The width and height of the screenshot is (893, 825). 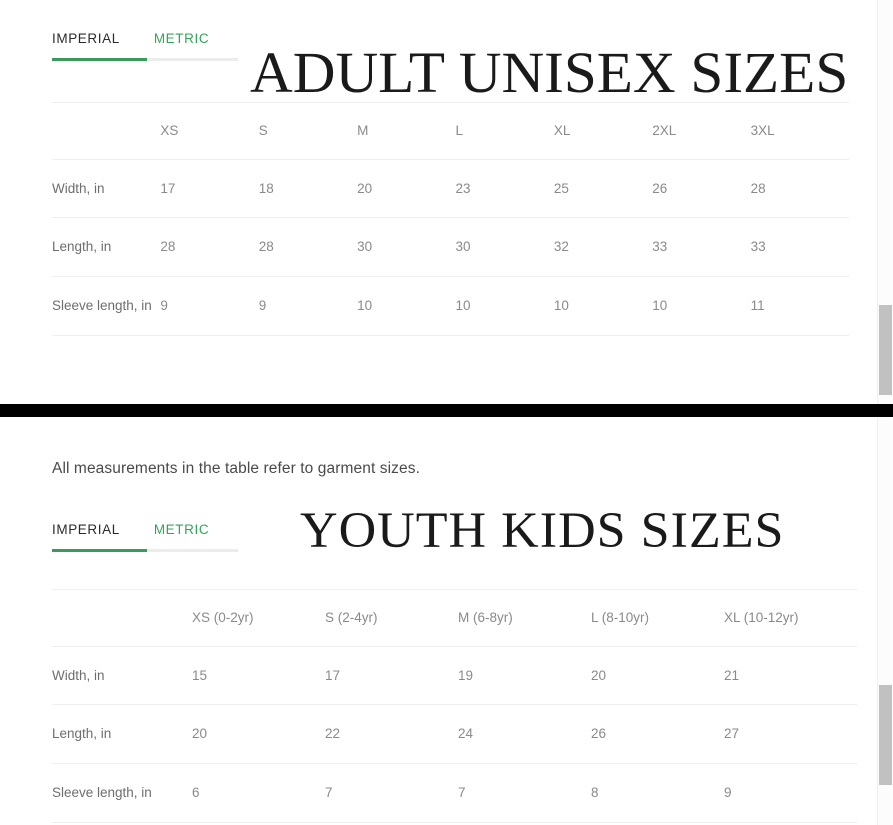 I want to click on youth-cell: 26, so click(x=657, y=734).